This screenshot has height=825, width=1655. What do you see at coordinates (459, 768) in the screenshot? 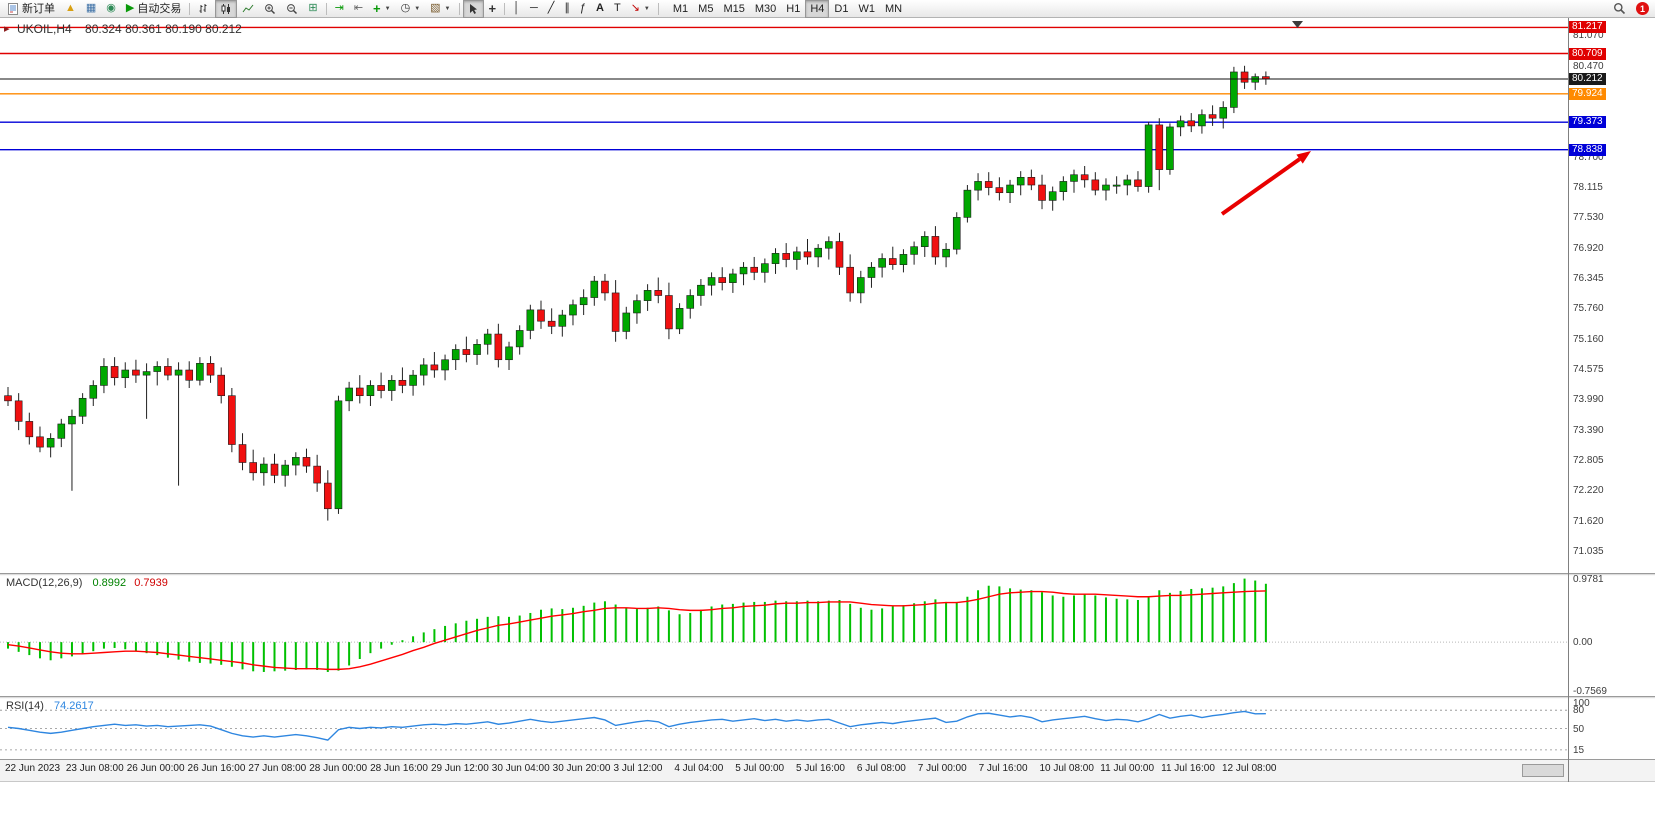
I see `time-axis-label: 29 Jun 12:00` at bounding box center [459, 768].